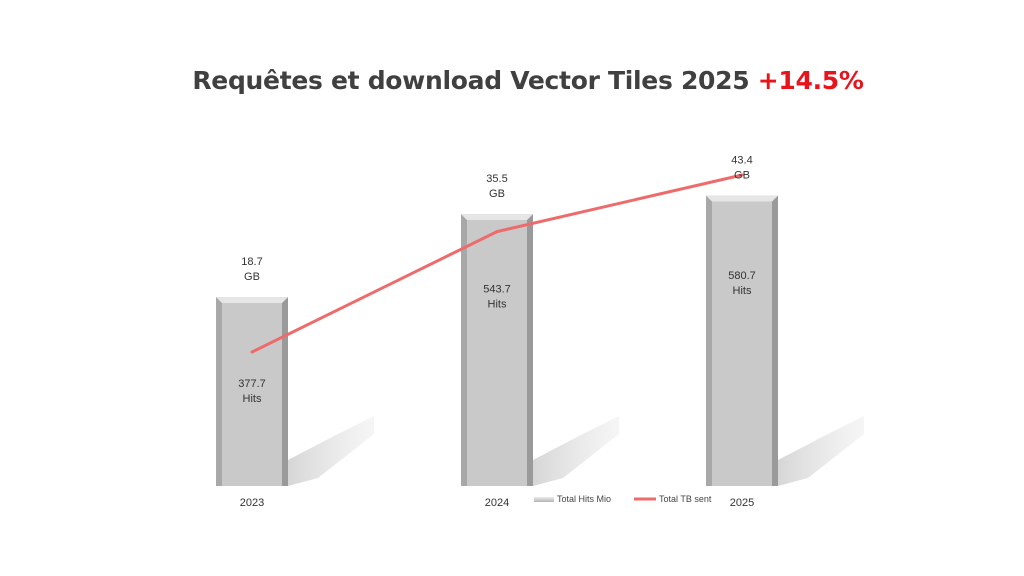 The image size is (1024, 576). Describe the element at coordinates (742, 503) in the screenshot. I see `x-tick-label: 2025` at that location.